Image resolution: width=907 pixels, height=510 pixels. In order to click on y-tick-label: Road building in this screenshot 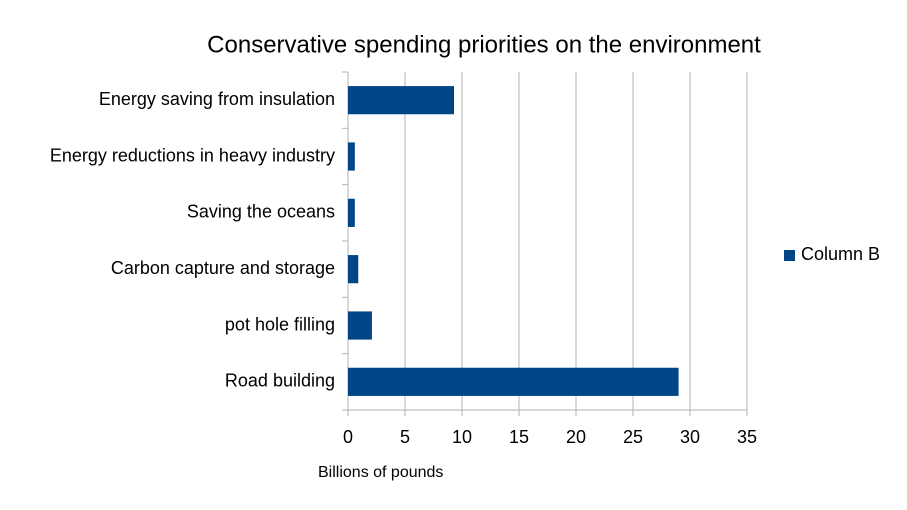, I will do `click(280, 381)`.